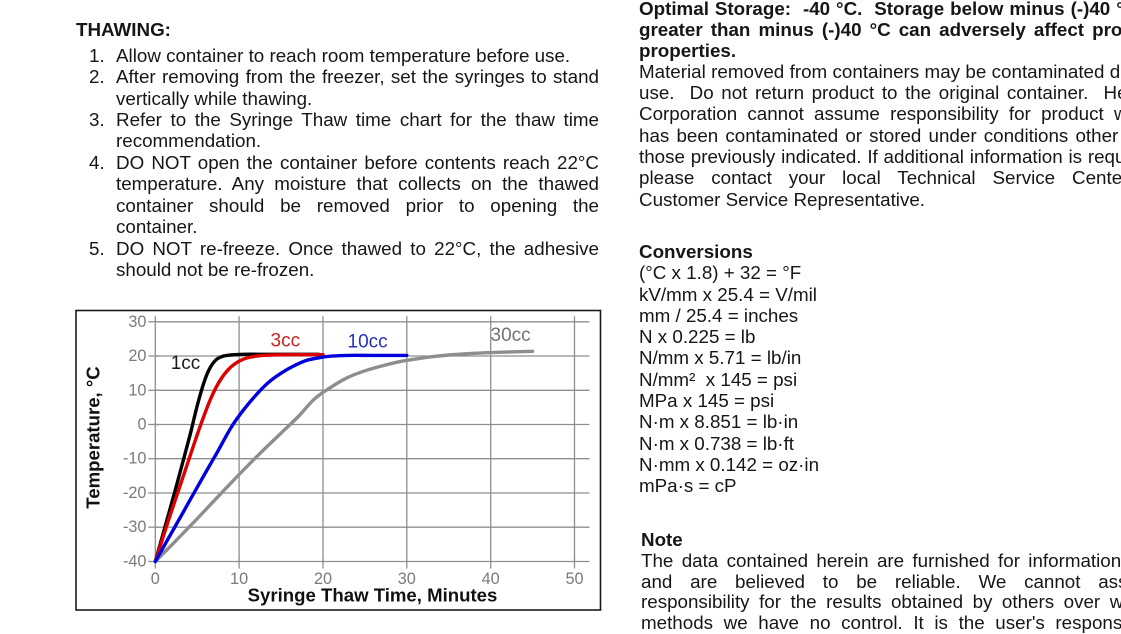 The height and width of the screenshot is (634, 1121). What do you see at coordinates (92, 437) in the screenshot?
I see `svg-text: Temperature, °C` at bounding box center [92, 437].